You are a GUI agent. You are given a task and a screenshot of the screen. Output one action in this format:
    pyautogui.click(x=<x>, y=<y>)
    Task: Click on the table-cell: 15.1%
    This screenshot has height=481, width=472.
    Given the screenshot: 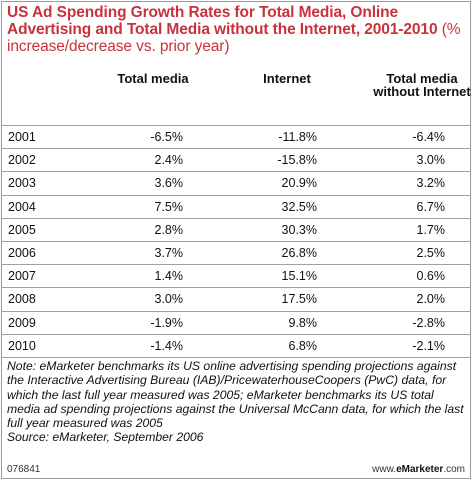 What is the action you would take?
    pyautogui.click(x=299, y=276)
    